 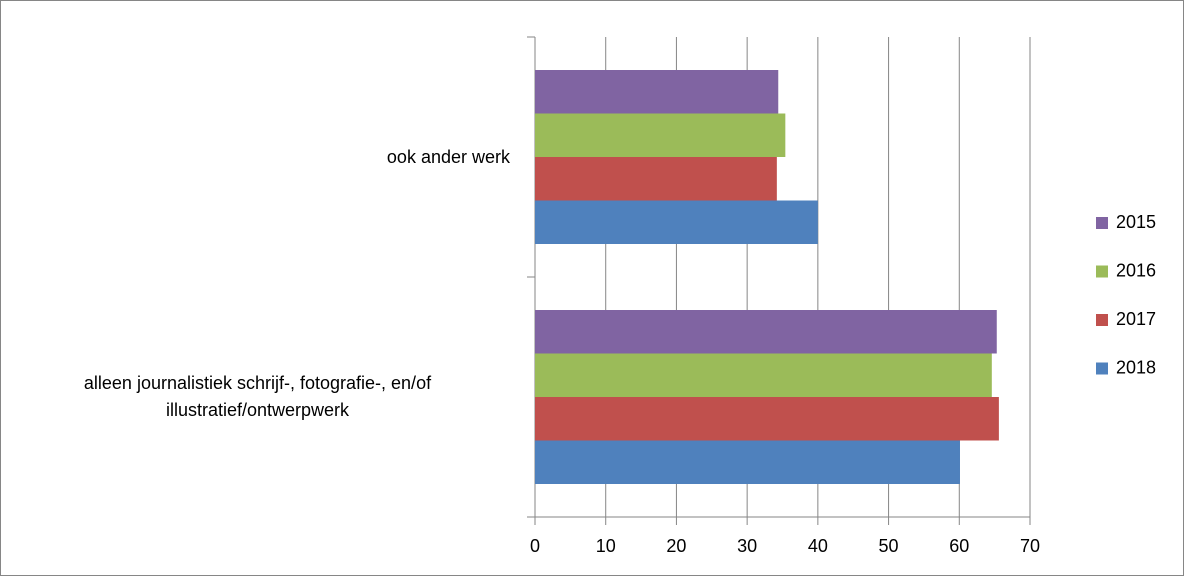 I want to click on legend-label: 2015, so click(x=1136, y=222).